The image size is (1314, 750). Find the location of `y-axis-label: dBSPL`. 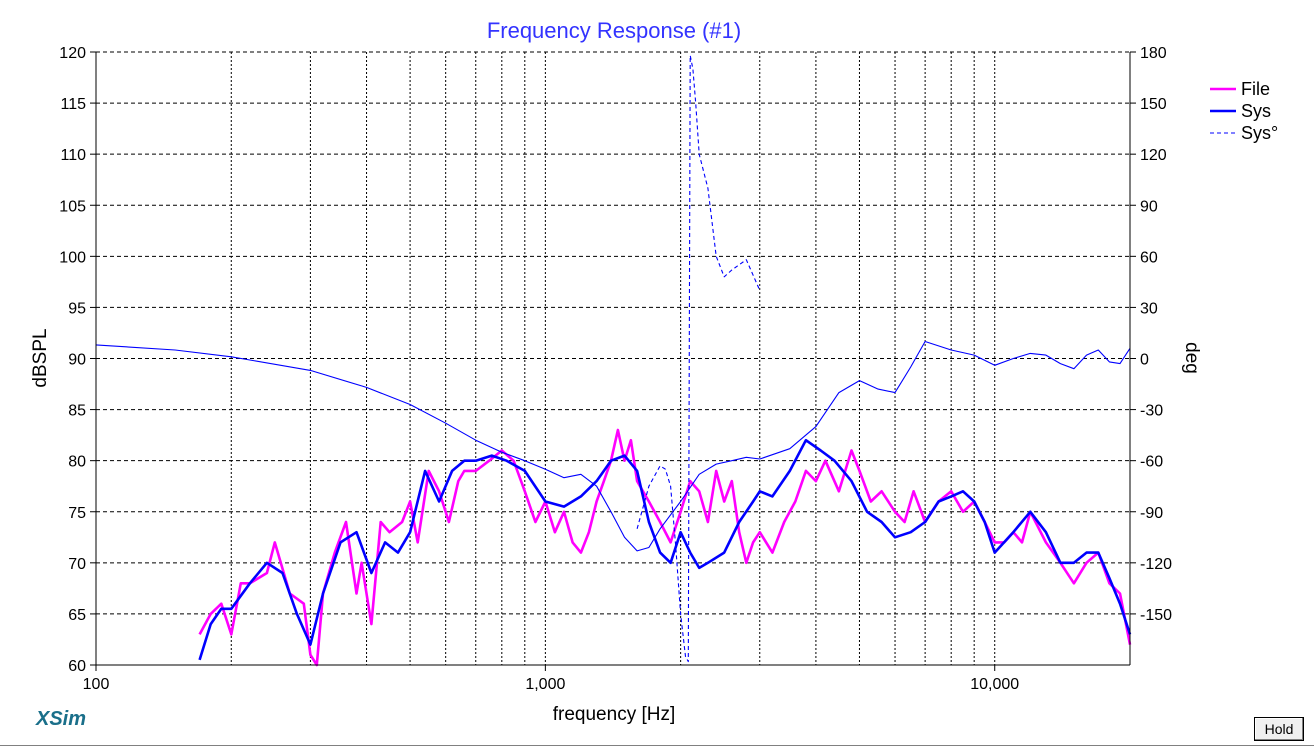

y-axis-label: dBSPL is located at coordinates (40, 357).